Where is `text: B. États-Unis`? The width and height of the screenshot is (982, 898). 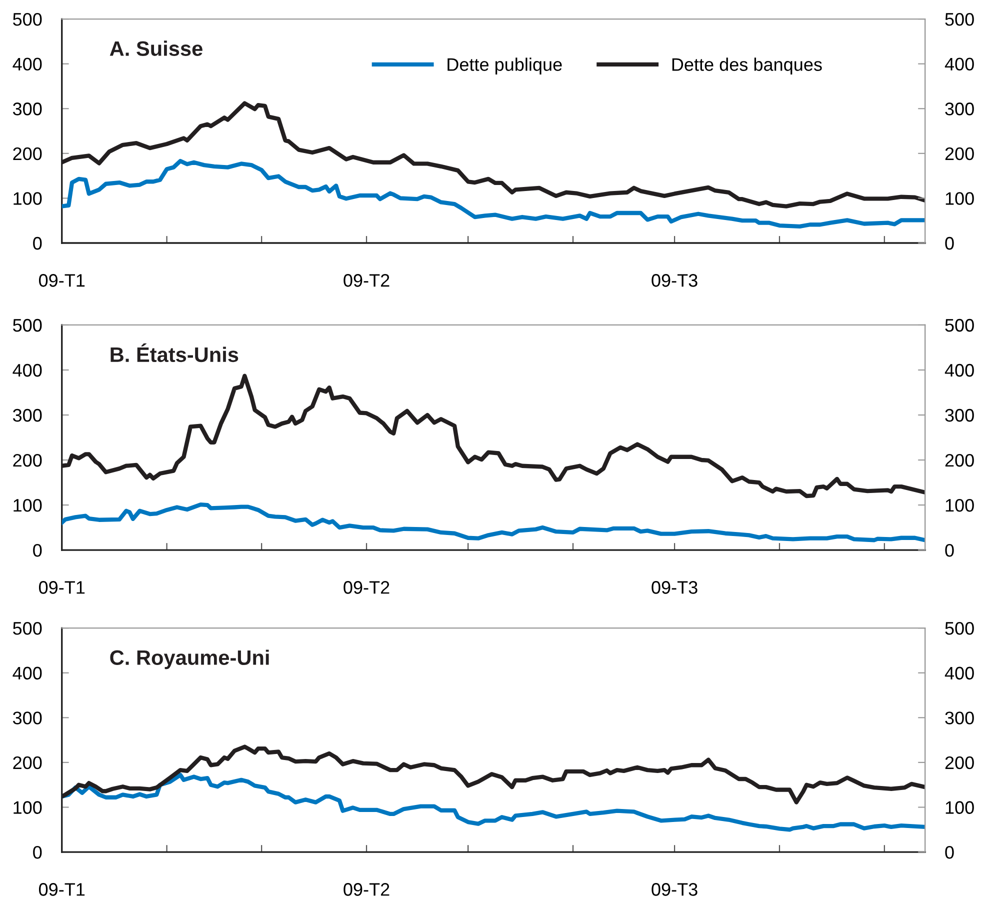 text: B. États-Unis is located at coordinates (174, 352).